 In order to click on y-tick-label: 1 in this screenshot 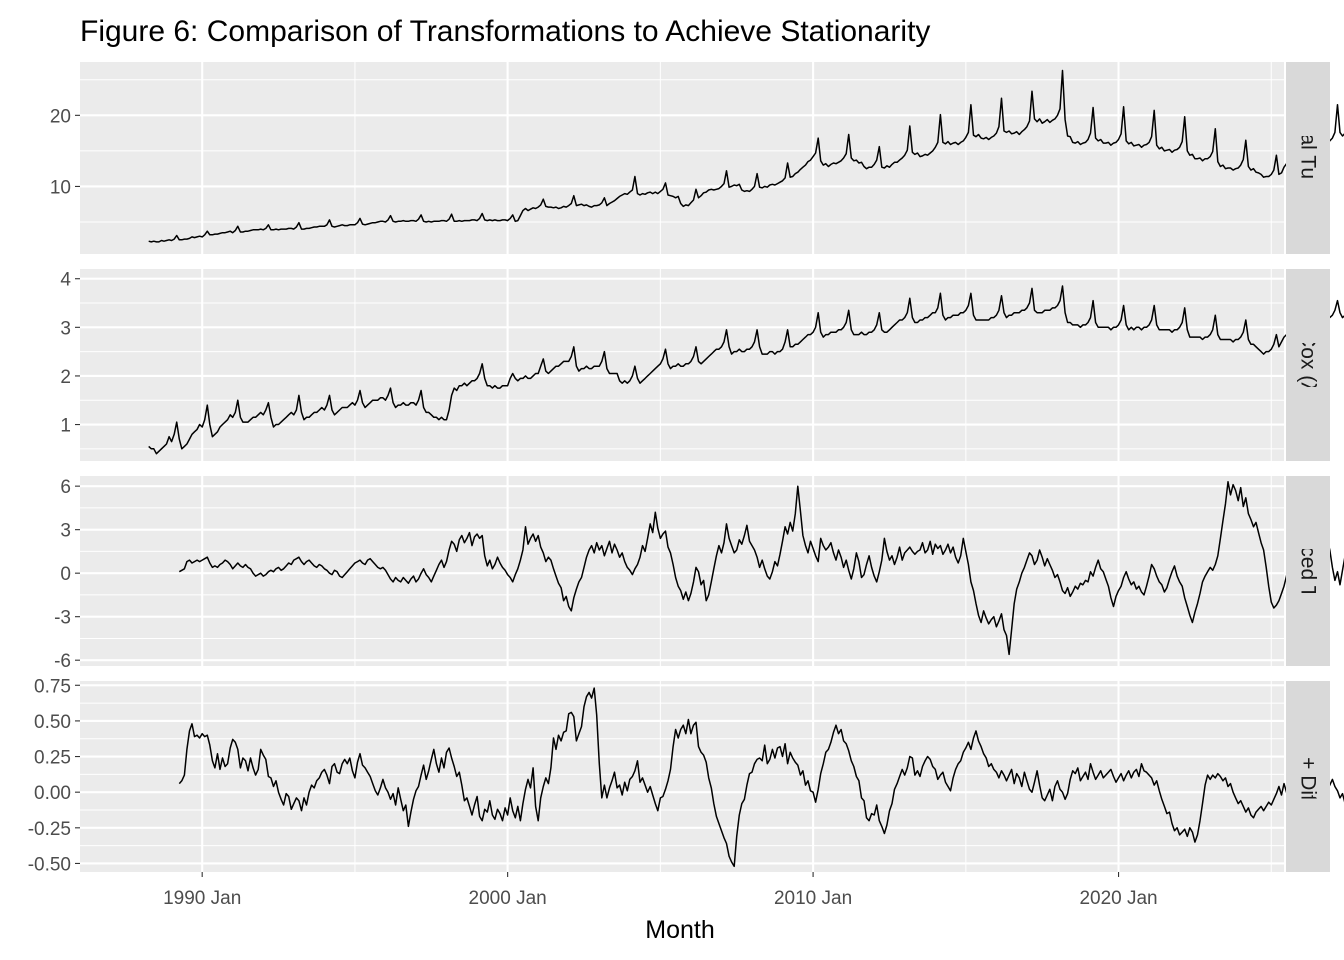, I will do `click(65, 426)`.